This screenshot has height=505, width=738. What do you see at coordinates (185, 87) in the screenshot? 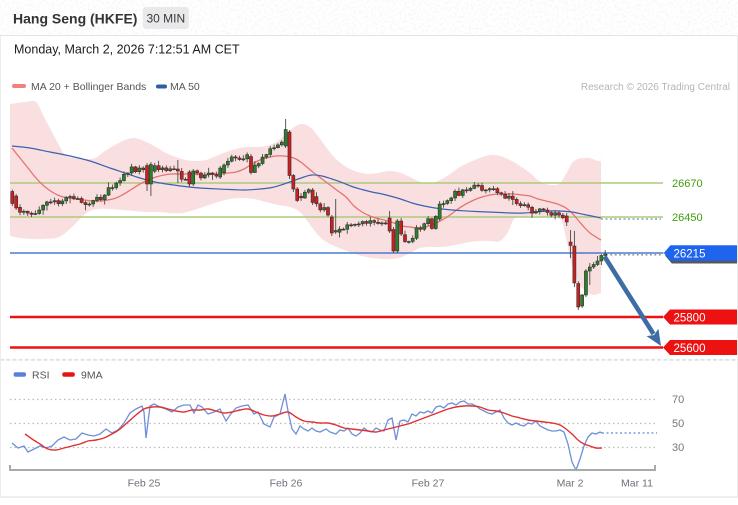
I see `svg-text: MA 50` at bounding box center [185, 87].